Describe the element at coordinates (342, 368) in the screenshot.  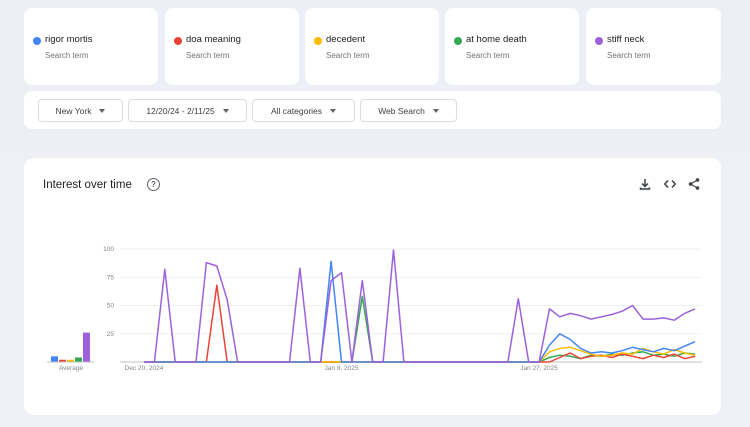
I see `x-tick-label: Jan 8, 2025` at that location.